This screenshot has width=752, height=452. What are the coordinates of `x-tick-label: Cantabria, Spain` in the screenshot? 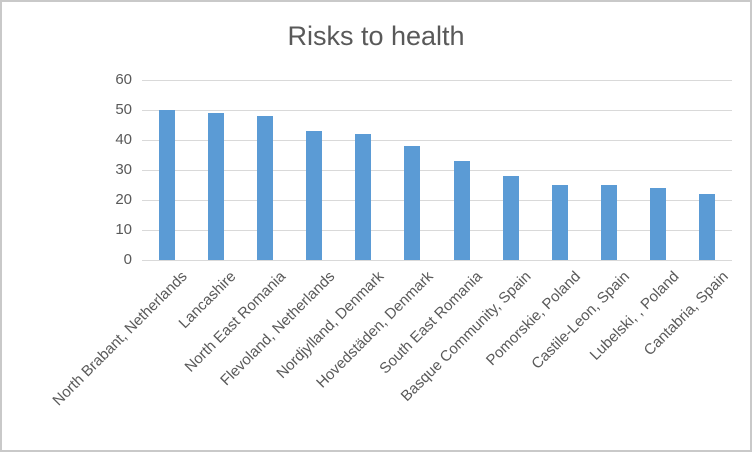 It's located at (686, 314).